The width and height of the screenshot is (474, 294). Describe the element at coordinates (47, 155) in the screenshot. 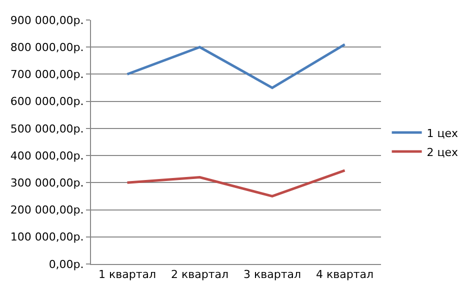

I see `y-tick-label: 400 000,00р.` at that location.